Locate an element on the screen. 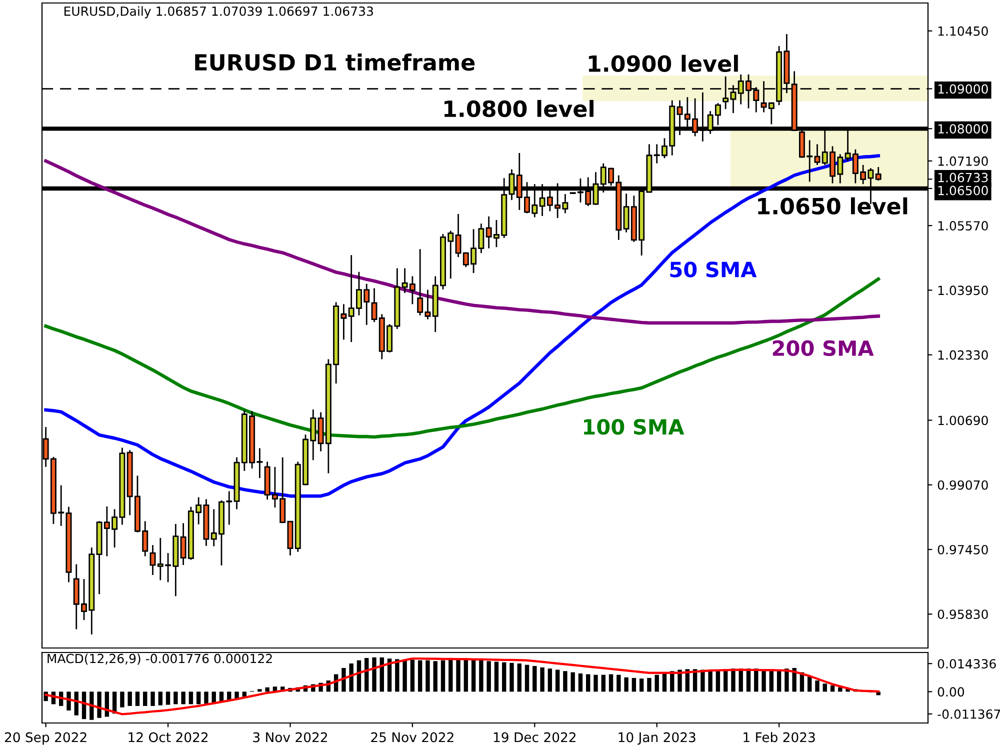 The width and height of the screenshot is (1000, 750). y-tick-label: 1.06500 is located at coordinates (963, 191).